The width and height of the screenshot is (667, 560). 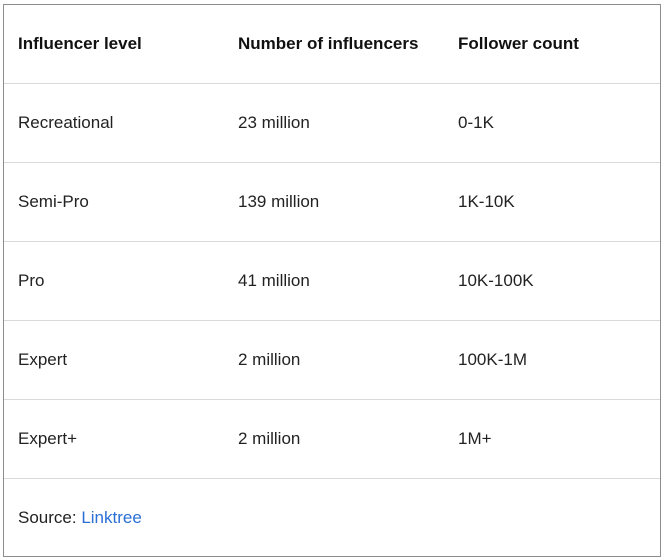 I want to click on column-header-number-of-influencers: Number of influencers, so click(x=334, y=44).